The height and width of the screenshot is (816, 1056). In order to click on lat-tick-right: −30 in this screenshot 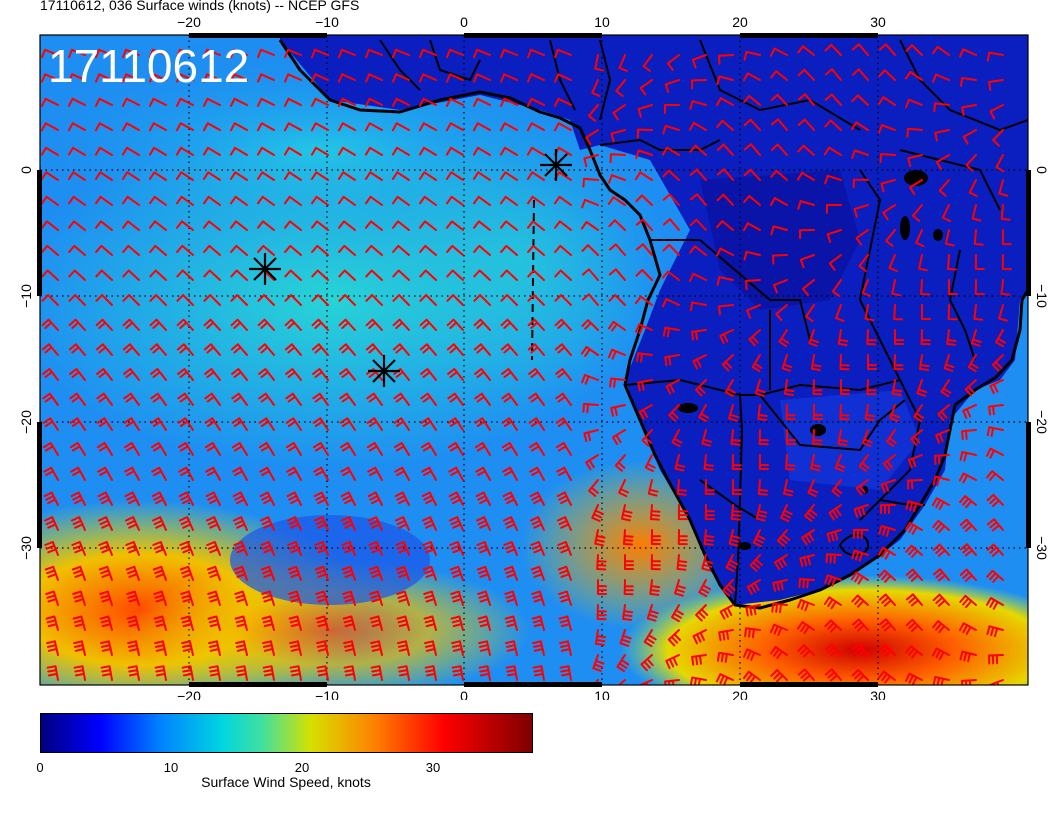, I will do `click(1042, 548)`.